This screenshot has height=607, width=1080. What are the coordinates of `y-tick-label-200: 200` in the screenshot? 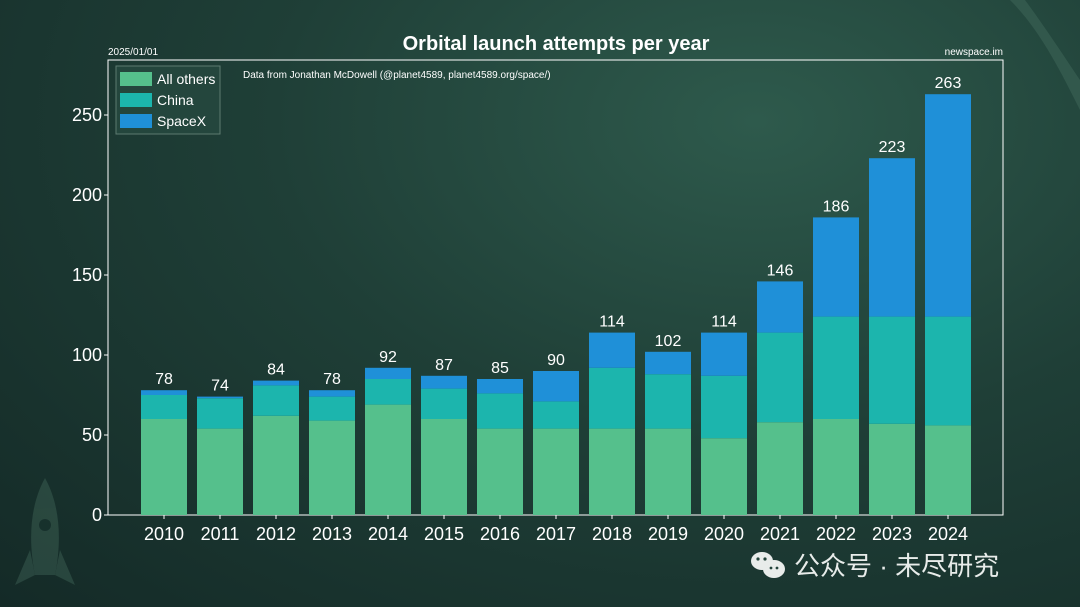 It's located at (87, 195).